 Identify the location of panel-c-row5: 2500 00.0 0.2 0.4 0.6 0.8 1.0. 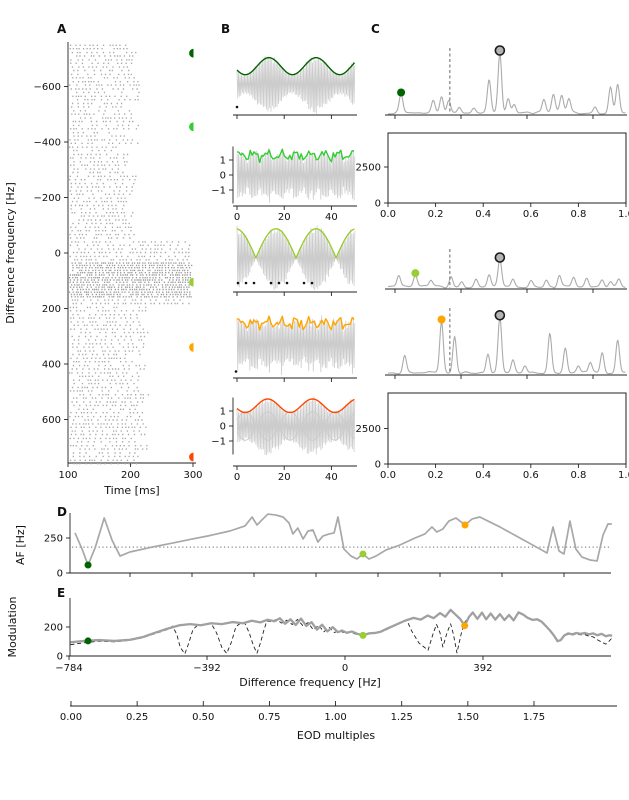
(492, 436).